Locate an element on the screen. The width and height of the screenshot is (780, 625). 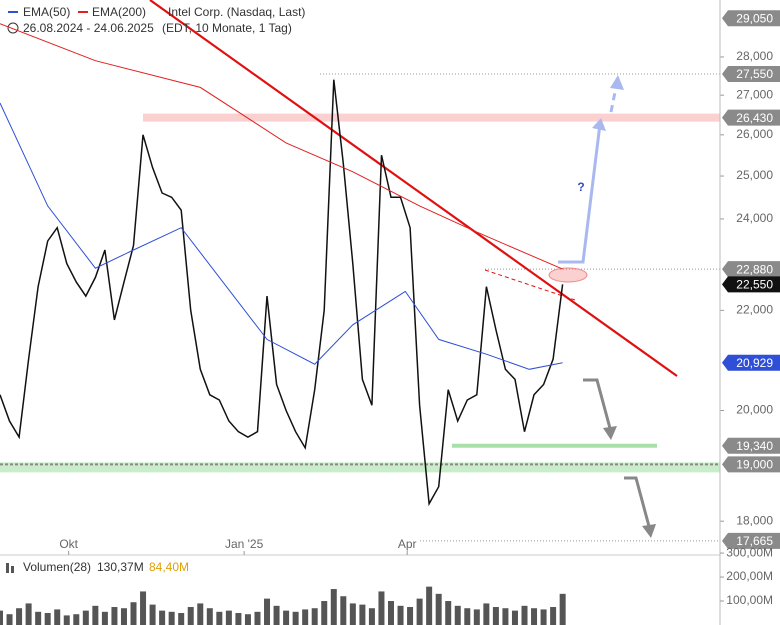
subtitle: 26.08.2024 - 24.06.2025 is located at coordinates (88, 28).